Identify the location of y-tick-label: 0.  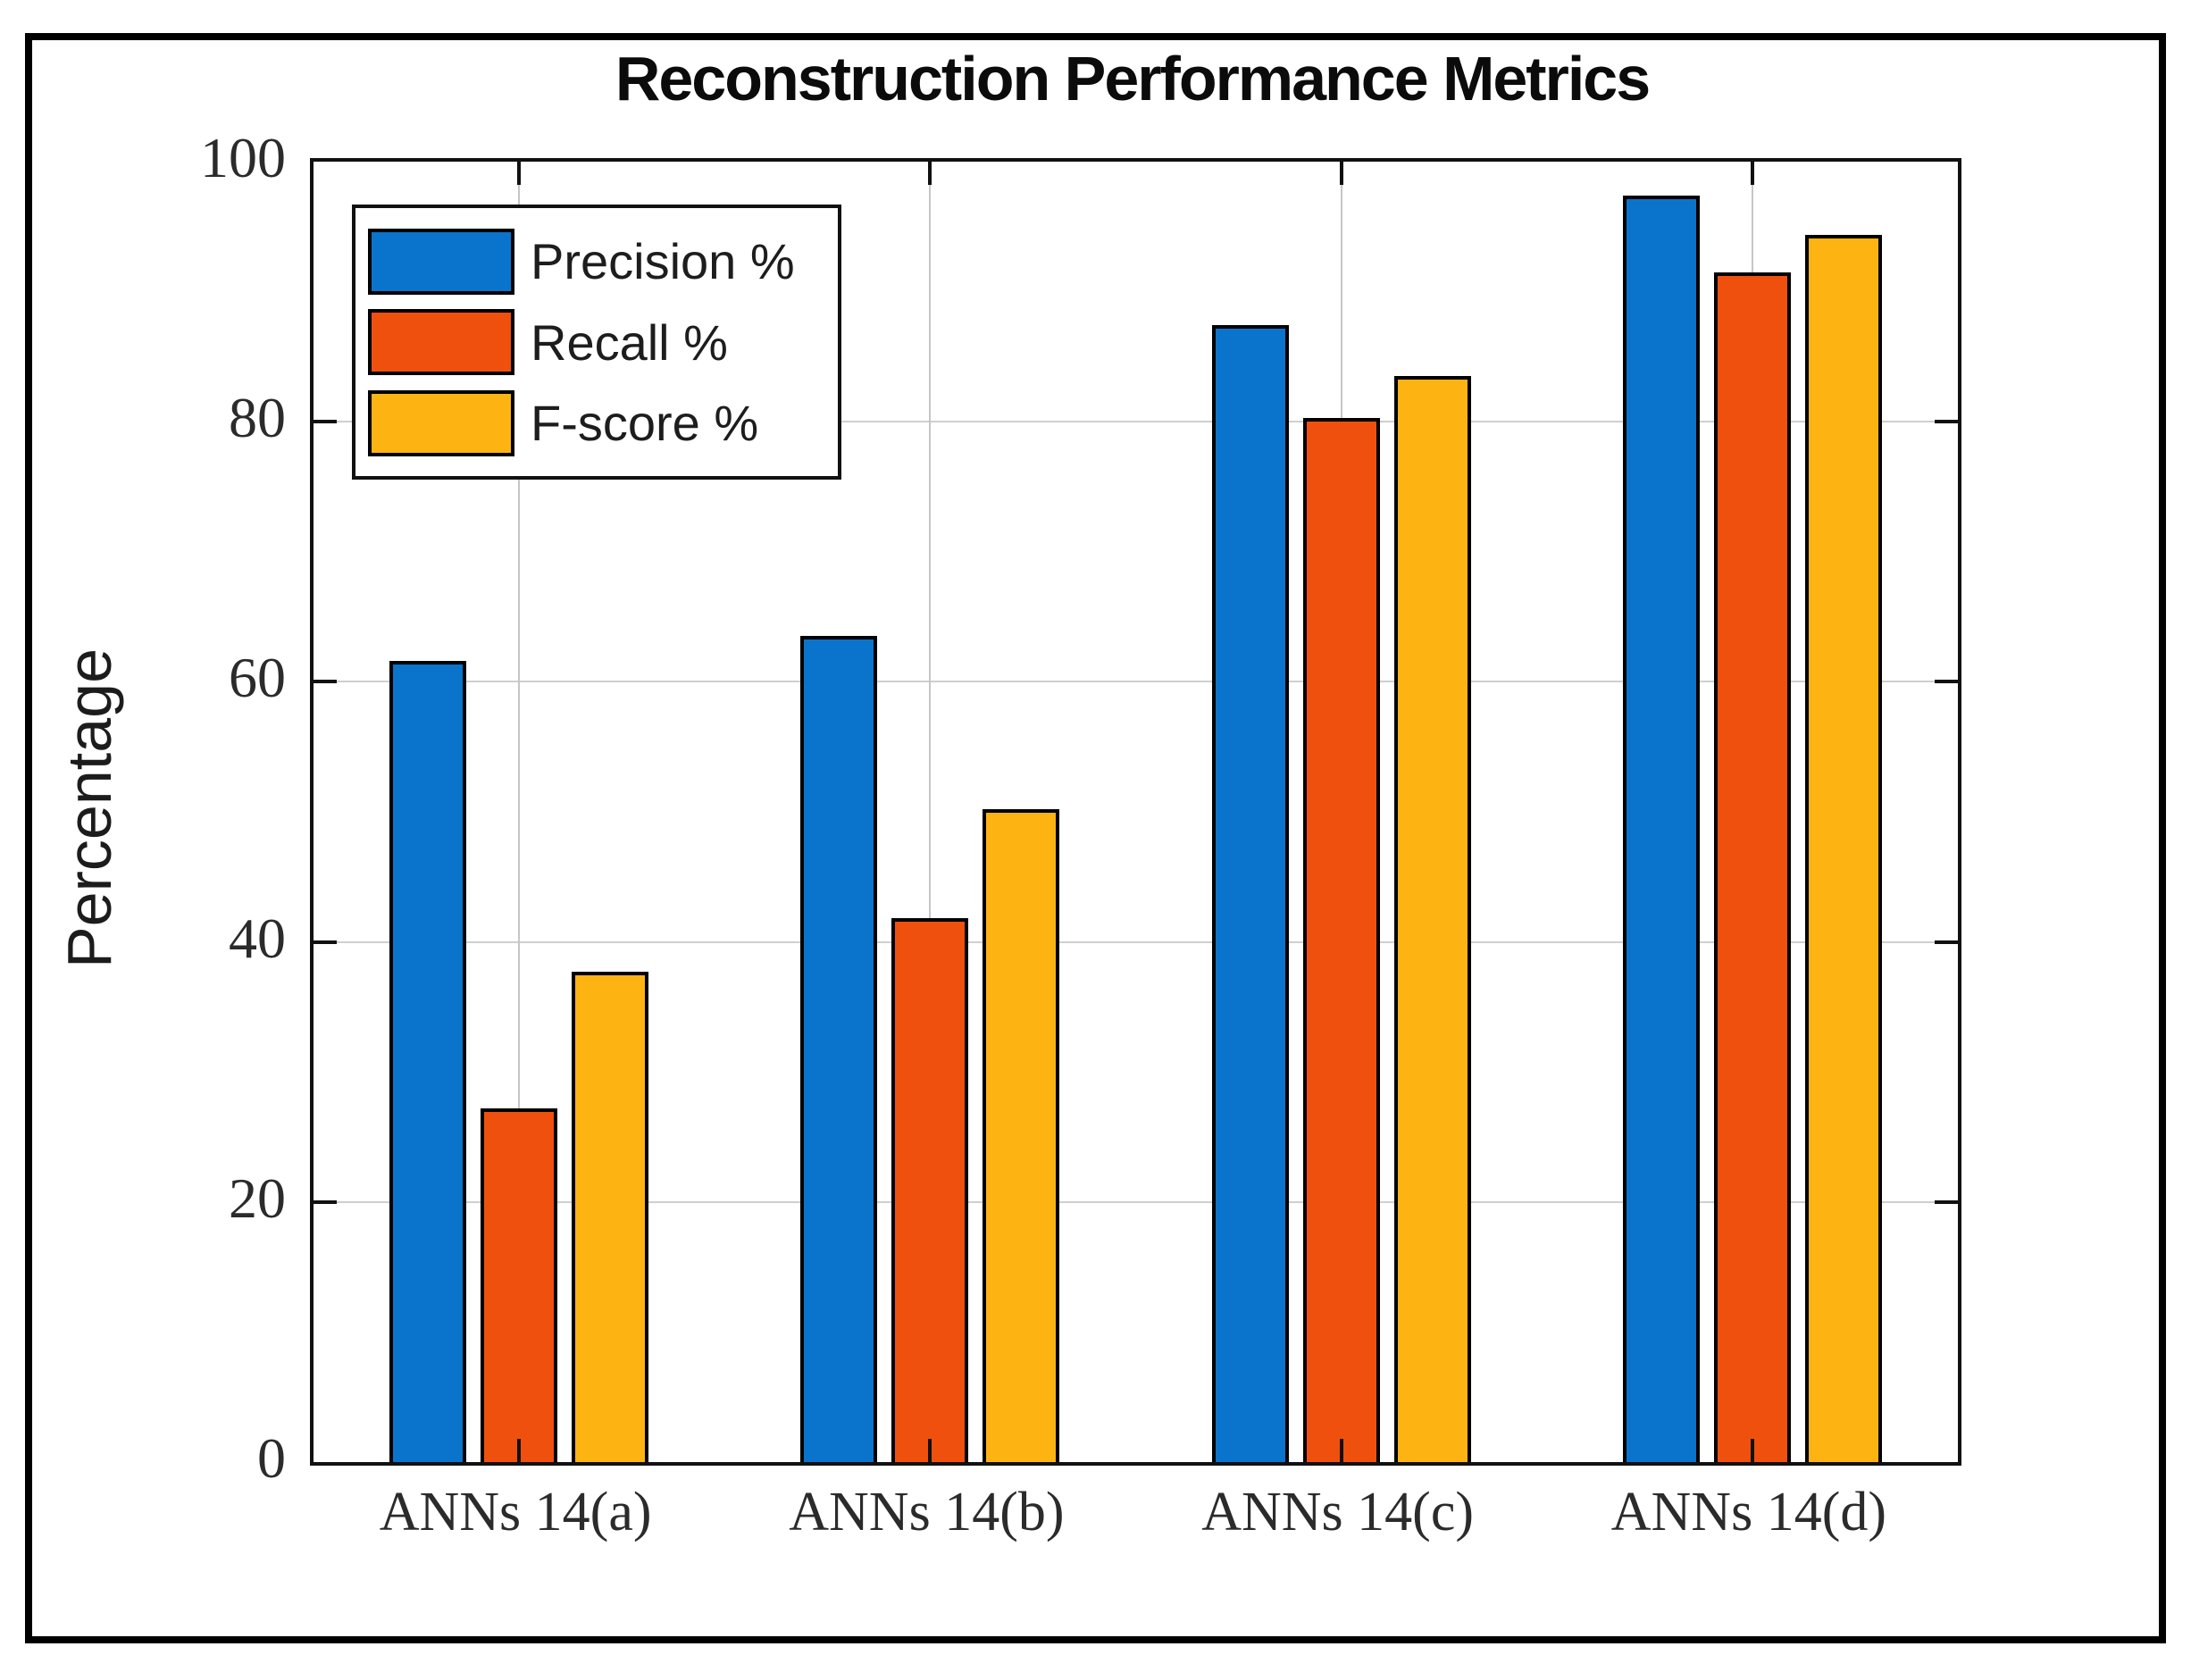
(271, 1458).